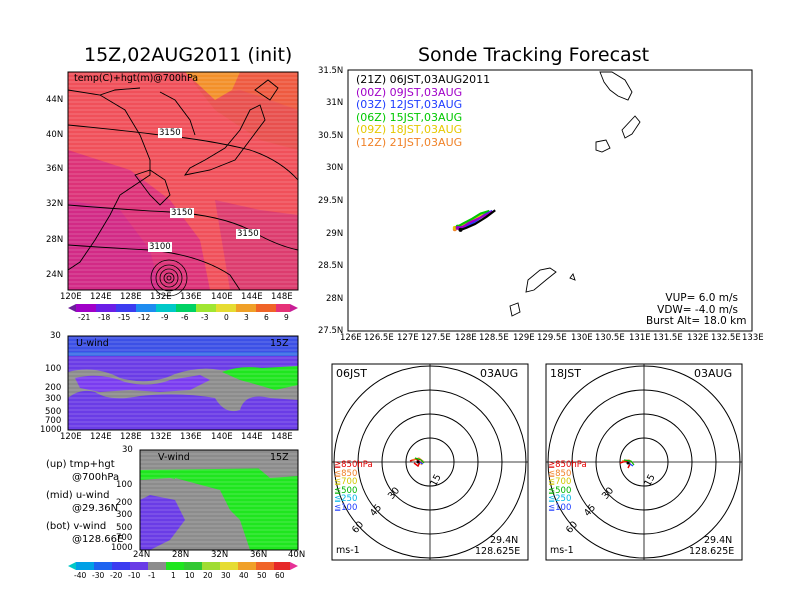  Describe the element at coordinates (116, 575) in the screenshot. I see `cbar-tick: -20` at that location.